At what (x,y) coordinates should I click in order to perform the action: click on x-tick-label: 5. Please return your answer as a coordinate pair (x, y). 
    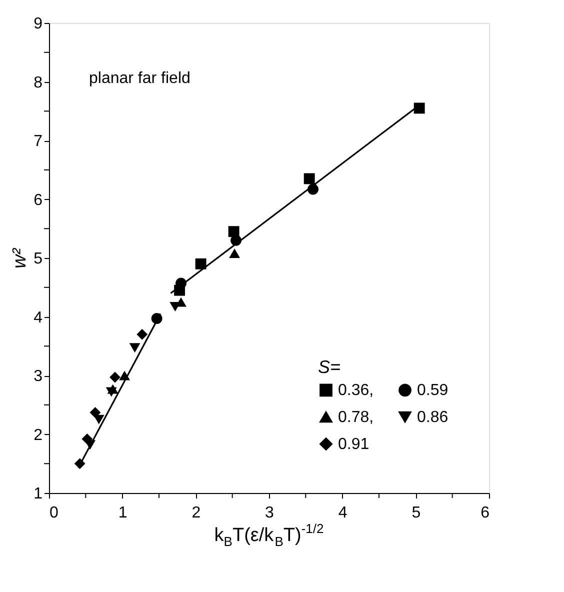
    Looking at the image, I should click on (416, 513).